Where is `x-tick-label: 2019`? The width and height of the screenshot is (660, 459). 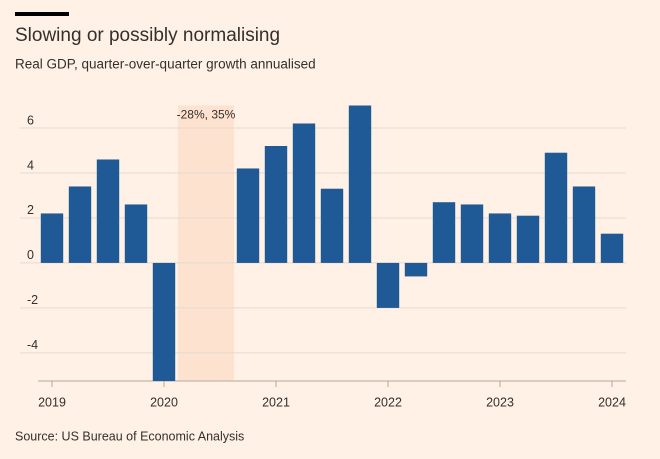
x-tick-label: 2019 is located at coordinates (52, 402).